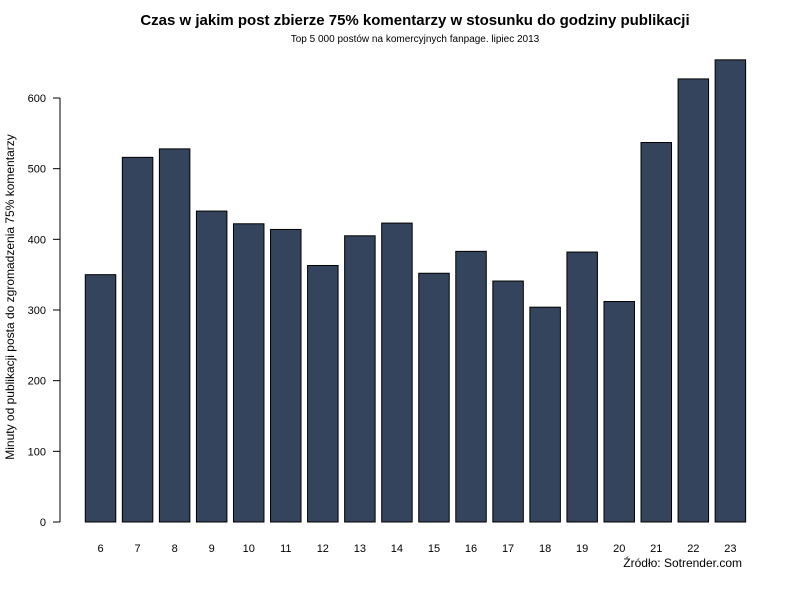 The width and height of the screenshot is (800, 600). Describe the element at coordinates (656, 549) in the screenshot. I see `x-tick-label: 21` at that location.